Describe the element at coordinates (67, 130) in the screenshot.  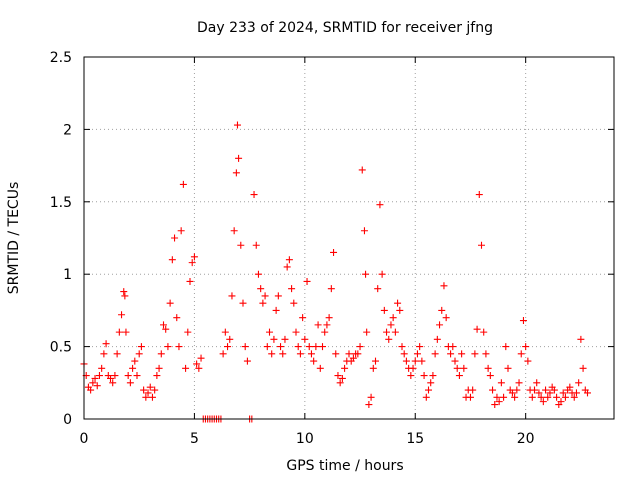
I see `y-tick-label: 2` at that location.